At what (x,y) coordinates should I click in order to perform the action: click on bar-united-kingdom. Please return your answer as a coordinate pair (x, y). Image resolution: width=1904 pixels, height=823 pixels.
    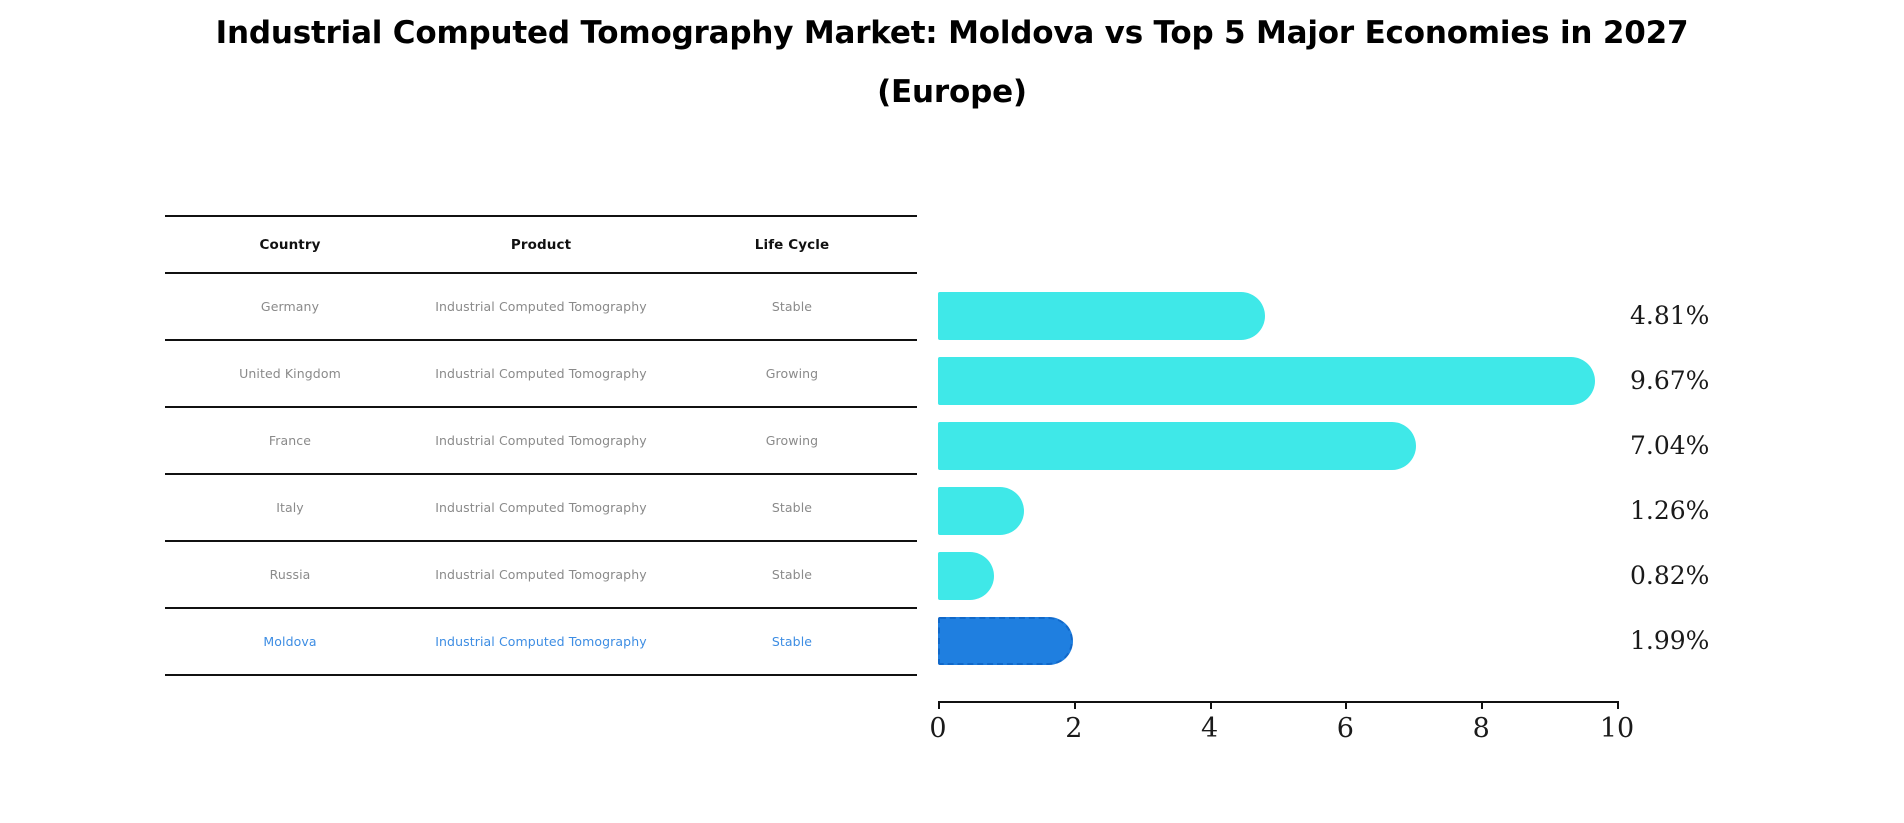
    Looking at the image, I should click on (1266, 380).